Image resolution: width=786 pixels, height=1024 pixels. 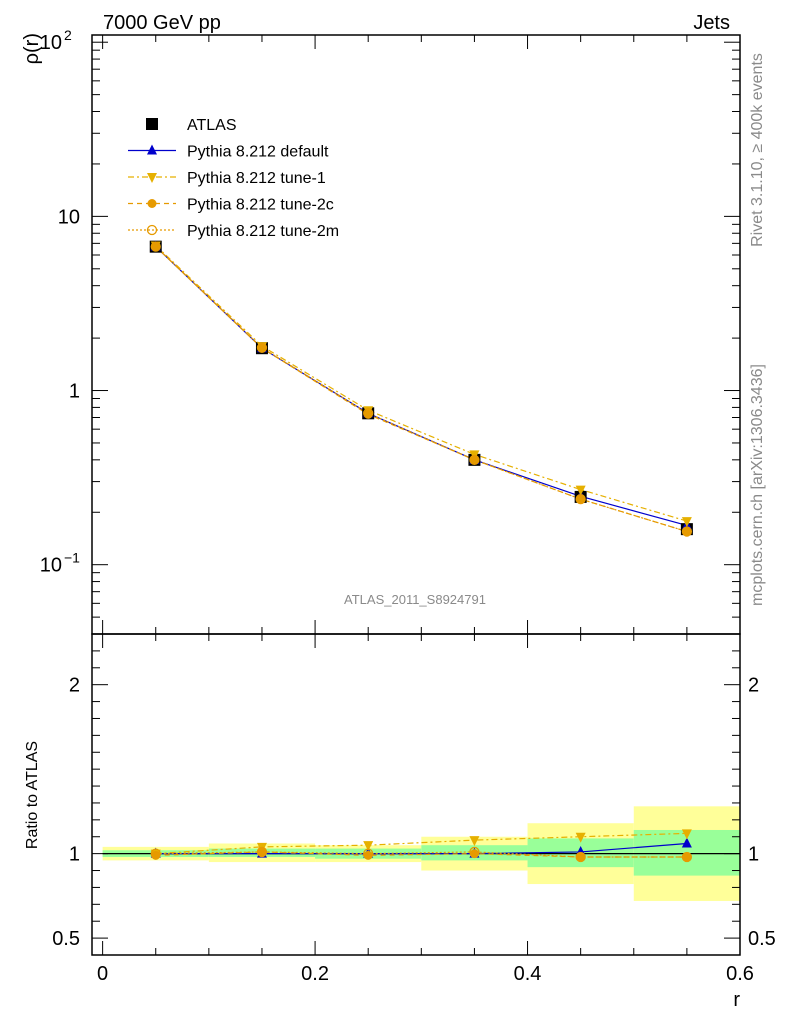 What do you see at coordinates (102, 974) in the screenshot?
I see `x-tick-label: 0` at bounding box center [102, 974].